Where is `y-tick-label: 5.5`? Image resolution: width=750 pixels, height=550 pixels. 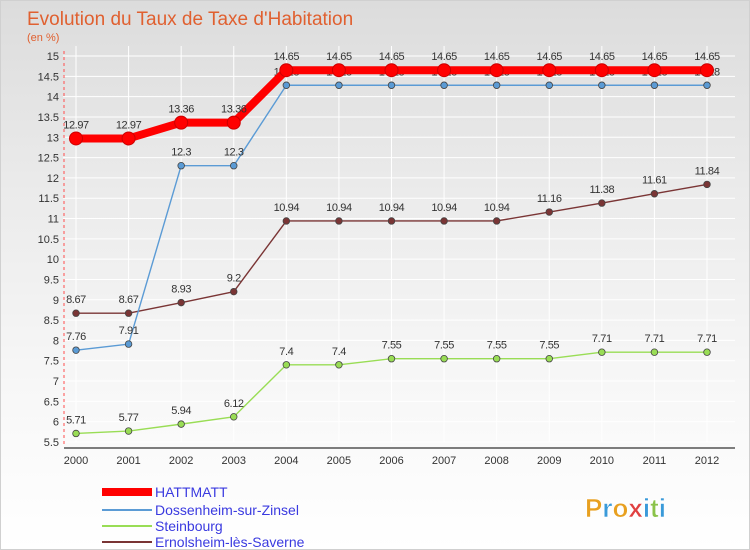 y-tick-label: 5.5 is located at coordinates (51, 443).